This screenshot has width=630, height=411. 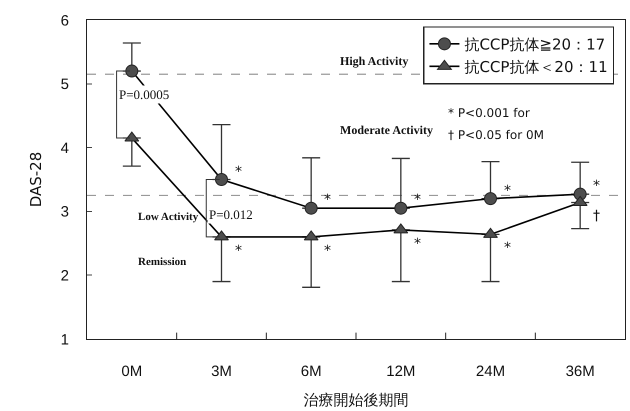 What do you see at coordinates (131, 371) in the screenshot?
I see `x-tick-label: 0M` at bounding box center [131, 371].